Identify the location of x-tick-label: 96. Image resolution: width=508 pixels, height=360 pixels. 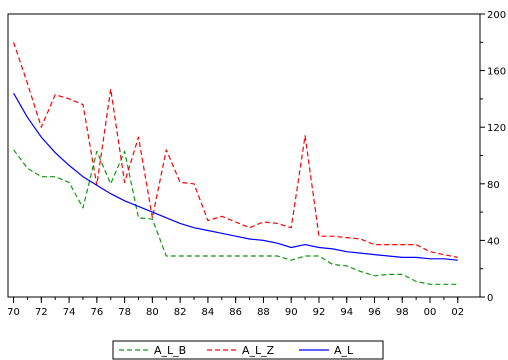
(374, 312).